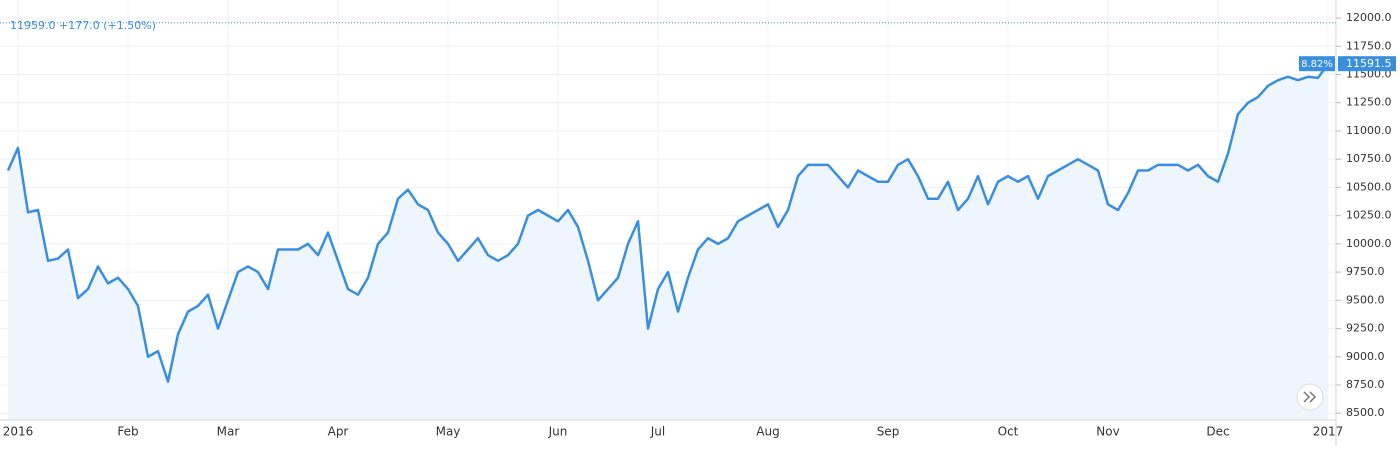 The image size is (1400, 450). What do you see at coordinates (1369, 215) in the screenshot?
I see `y-tick-label: 10250.0` at bounding box center [1369, 215].